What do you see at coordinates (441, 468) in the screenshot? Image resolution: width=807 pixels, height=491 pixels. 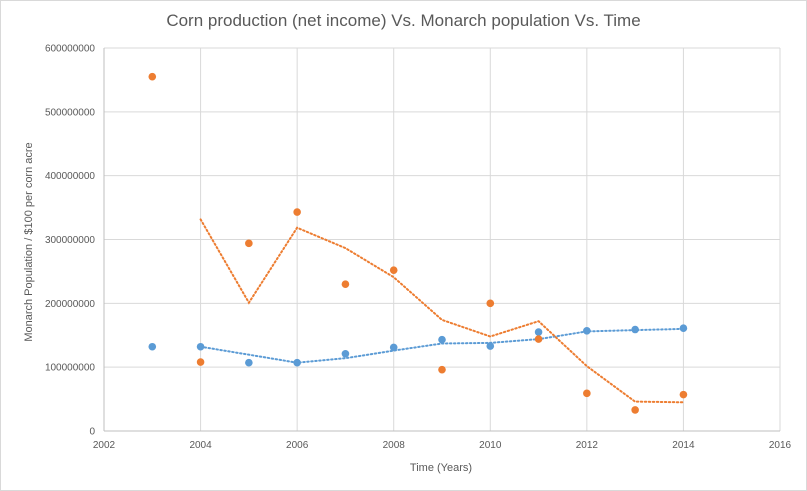 I see `x-axis-title: Time (Years)` at bounding box center [441, 468].